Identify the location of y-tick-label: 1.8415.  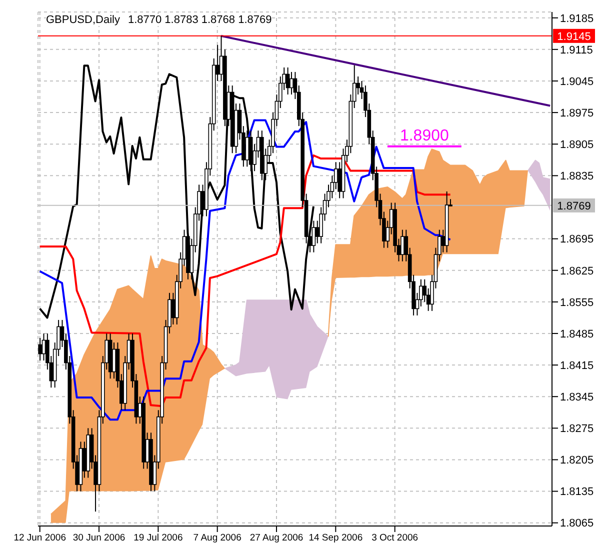
(577, 366).